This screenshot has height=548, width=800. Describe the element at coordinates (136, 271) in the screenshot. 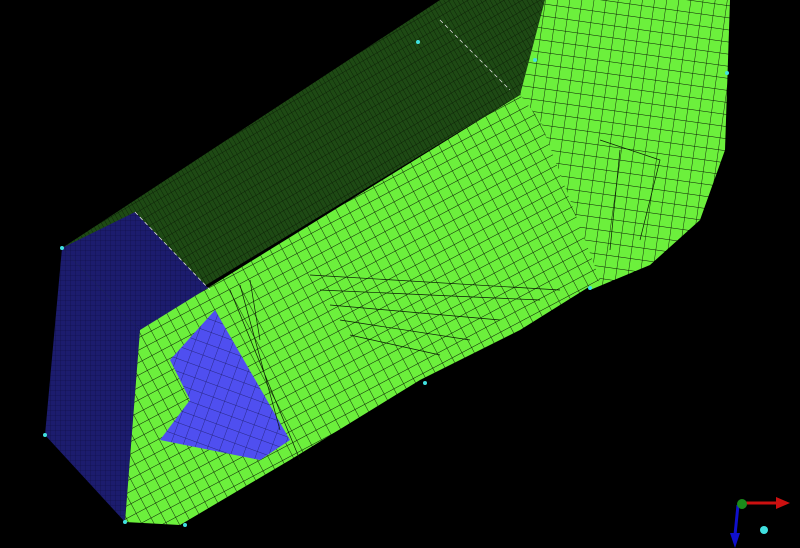

I see `end-top-strip` at that location.